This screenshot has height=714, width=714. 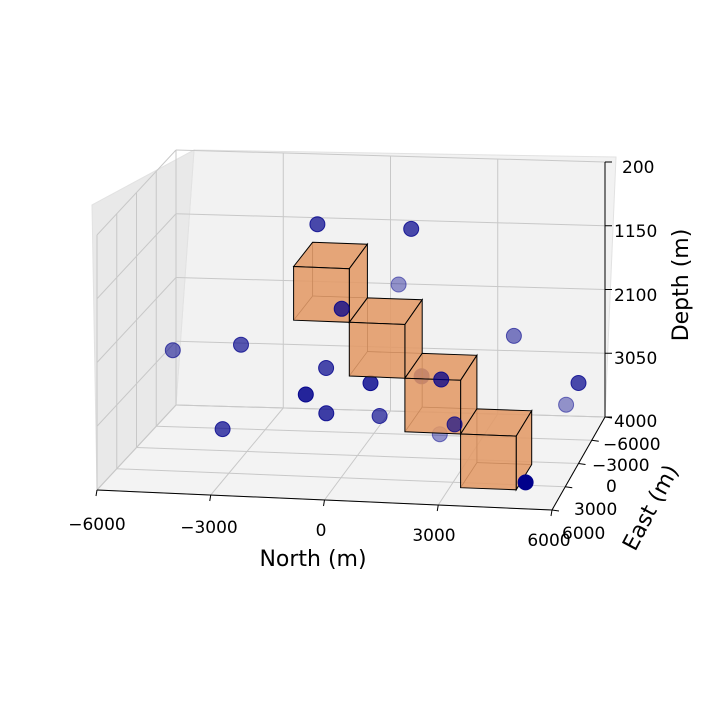 I want to click on y-tick-label: 3000, so click(x=595, y=510).